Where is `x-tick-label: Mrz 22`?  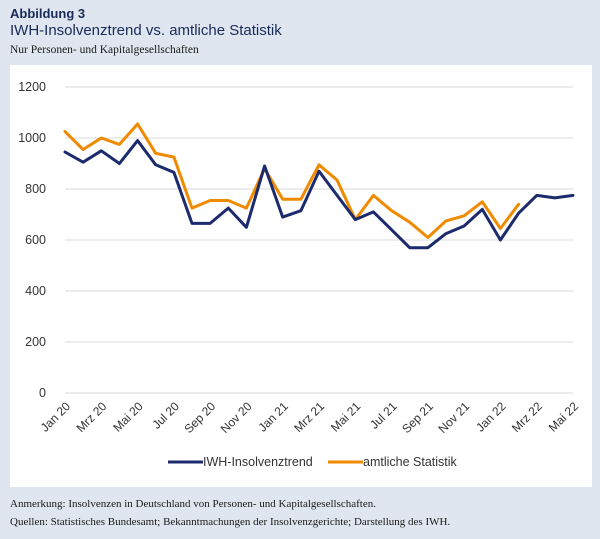
x-tick-label: Mrz 22 is located at coordinates (527, 417).